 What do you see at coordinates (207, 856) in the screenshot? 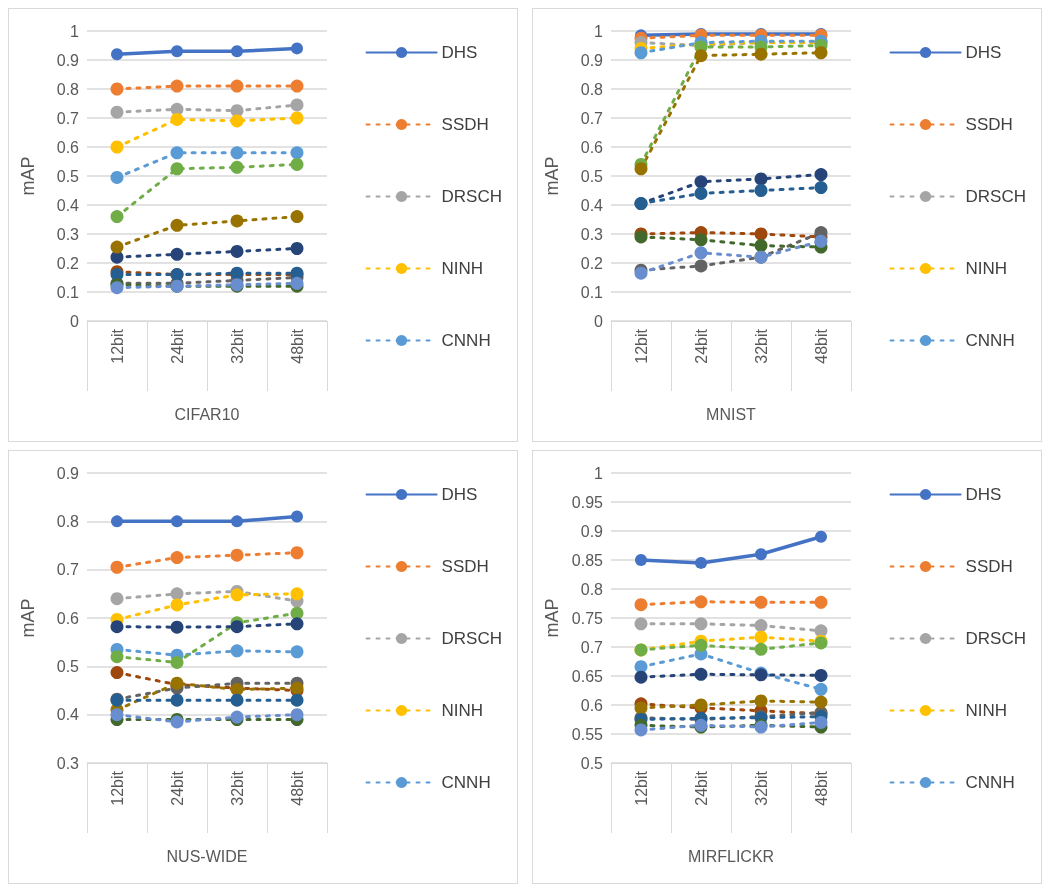
I see `x-axis-title: NUS-WIDE` at bounding box center [207, 856].